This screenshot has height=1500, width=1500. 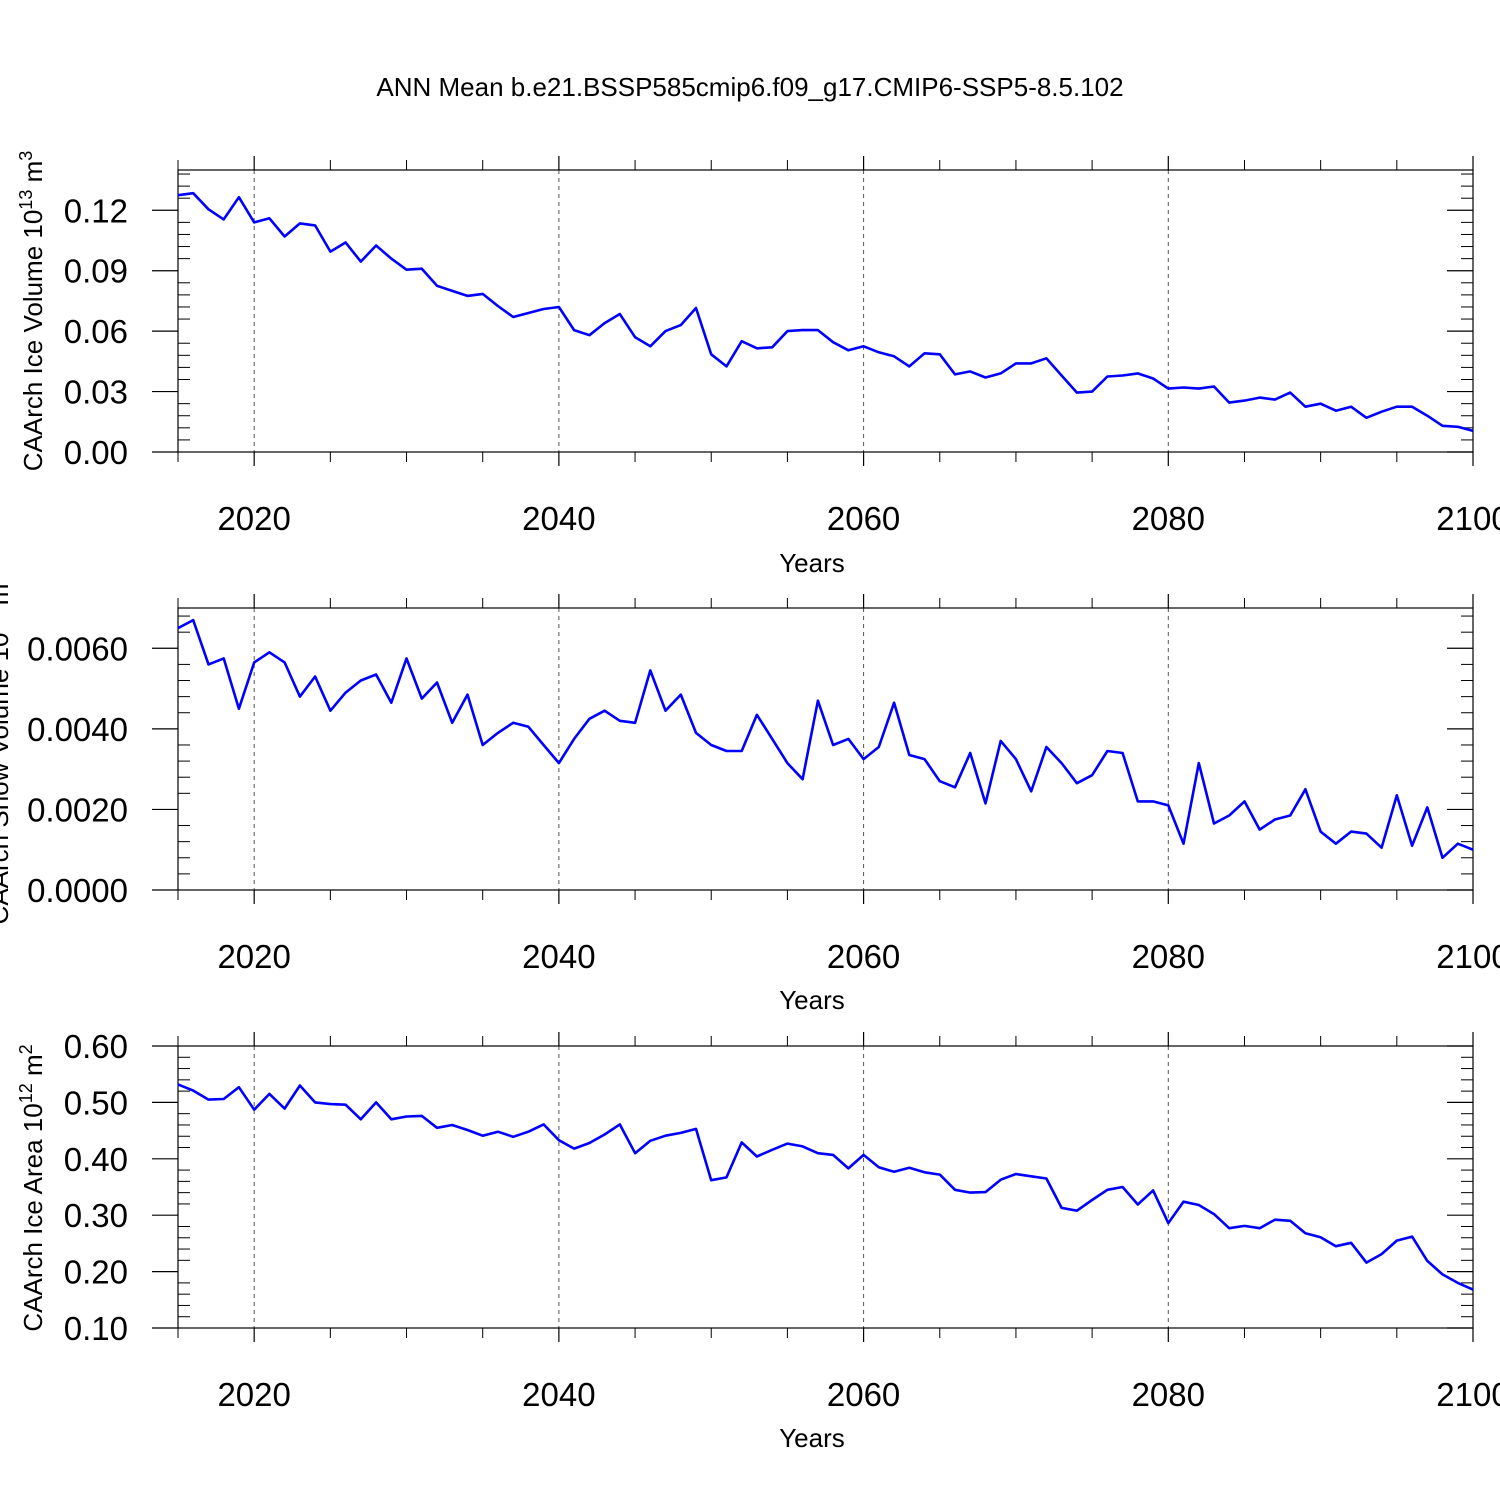 What do you see at coordinates (96, 452) in the screenshot?
I see `y-tick-label: 0.00` at bounding box center [96, 452].